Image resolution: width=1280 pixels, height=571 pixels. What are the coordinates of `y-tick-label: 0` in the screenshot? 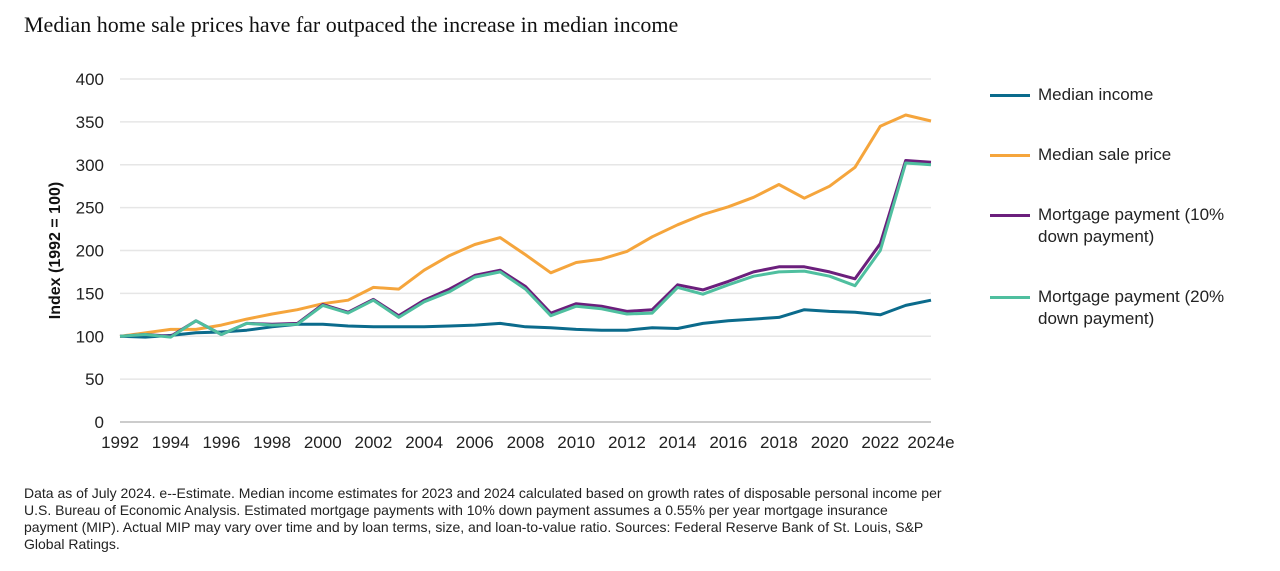 It's located at (99, 422).